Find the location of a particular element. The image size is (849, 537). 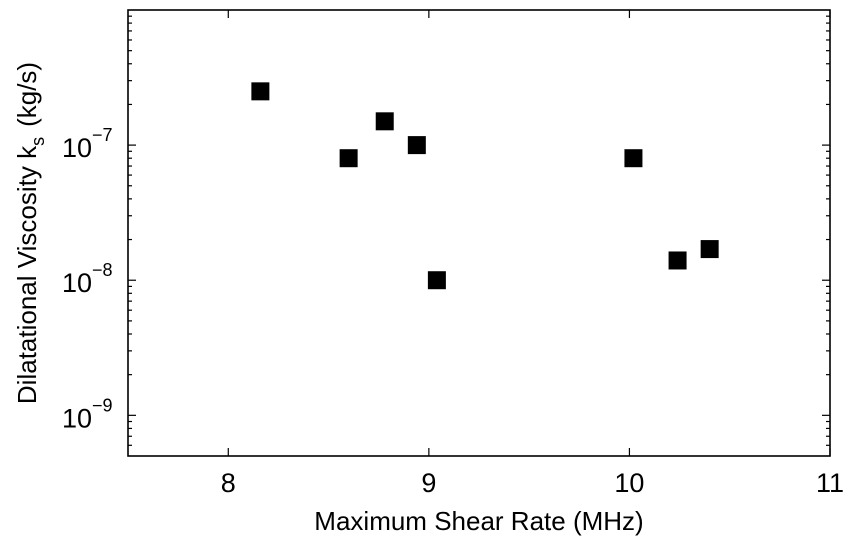

y-tick-label: 10⁻⁷ is located at coordinates (87, 144).